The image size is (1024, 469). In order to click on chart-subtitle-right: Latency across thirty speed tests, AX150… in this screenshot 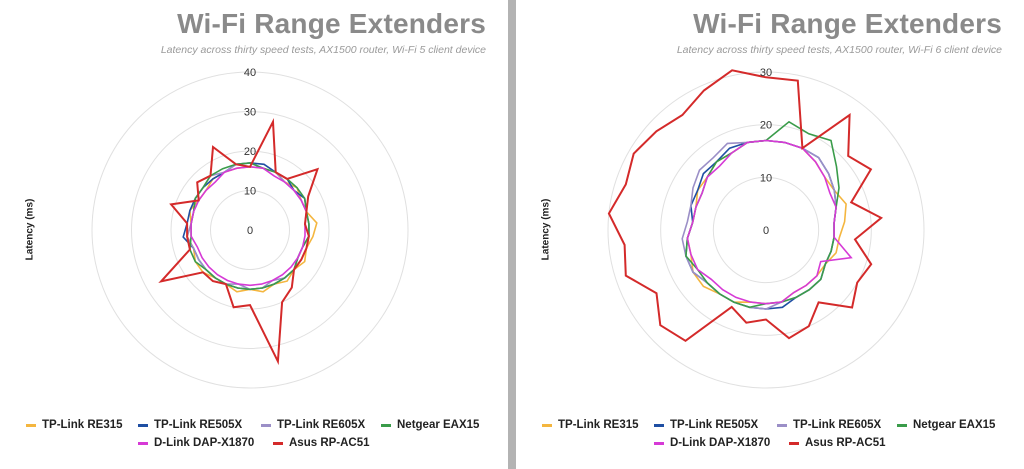, I will do `click(839, 50)`.